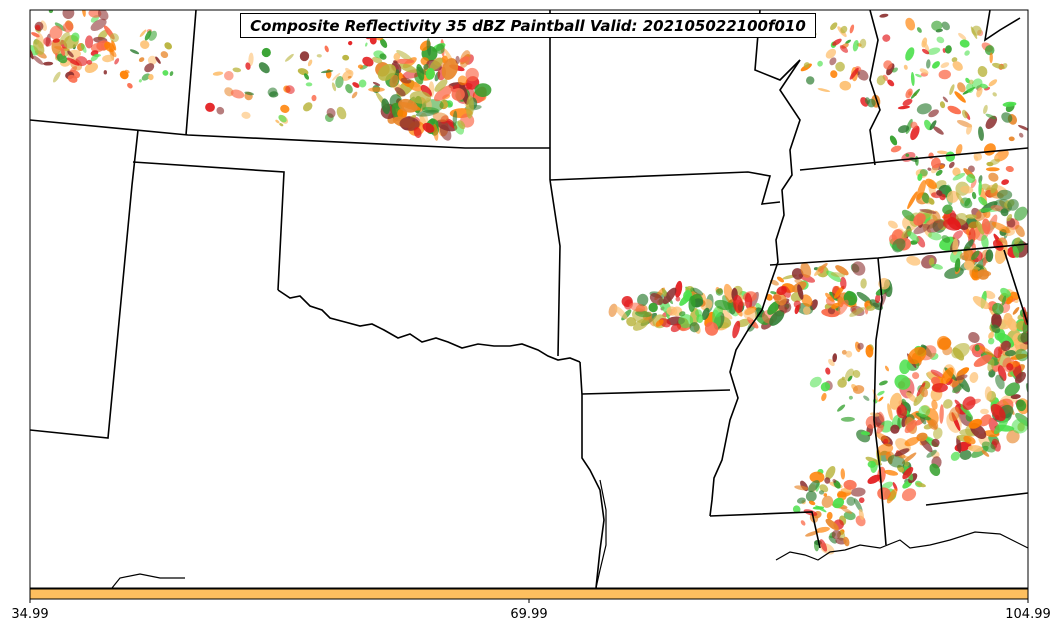 The height and width of the screenshot is (633, 1062). I want to click on border-mississippi, so click(755, 288).